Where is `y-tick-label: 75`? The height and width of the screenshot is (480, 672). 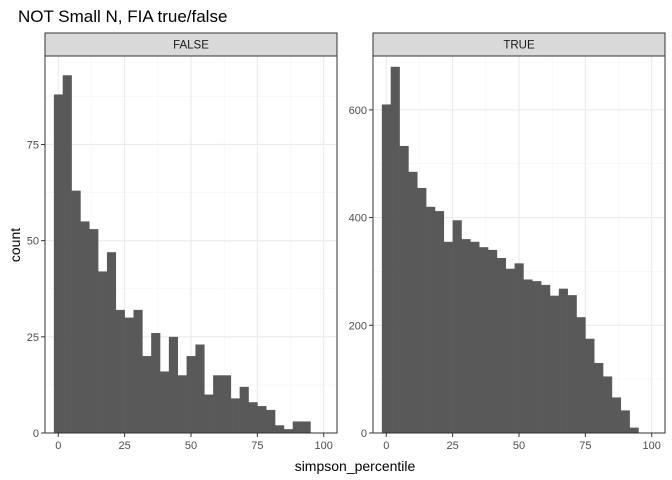 y-tick-label: 75 is located at coordinates (33, 145).